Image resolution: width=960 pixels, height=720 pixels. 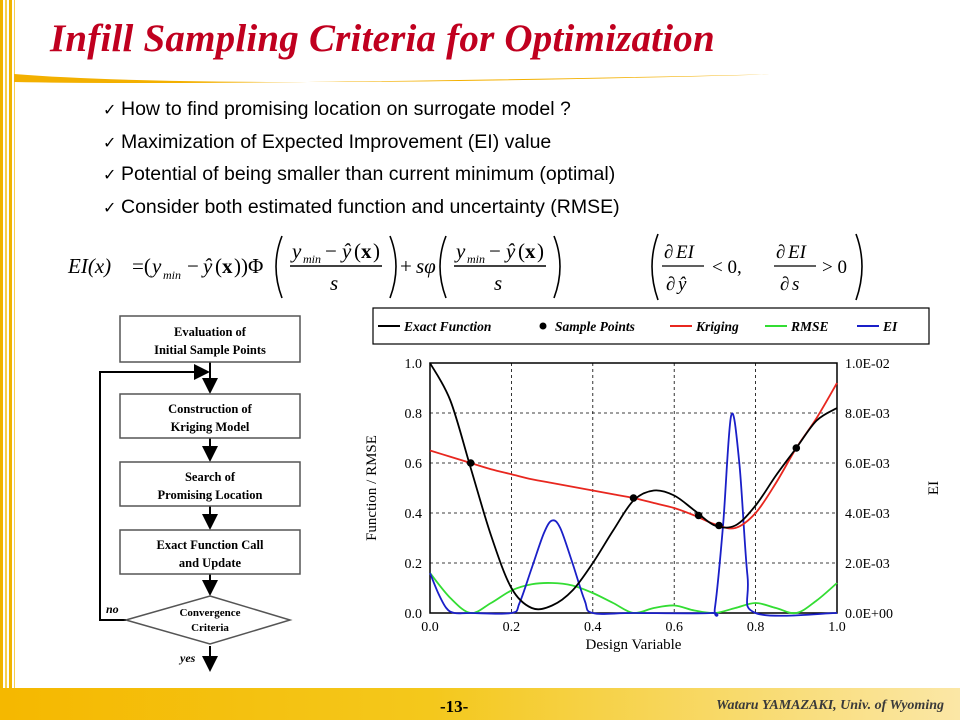 What do you see at coordinates (210, 495) in the screenshot?
I see `flow-step-3-line2: Promising Location` at bounding box center [210, 495].